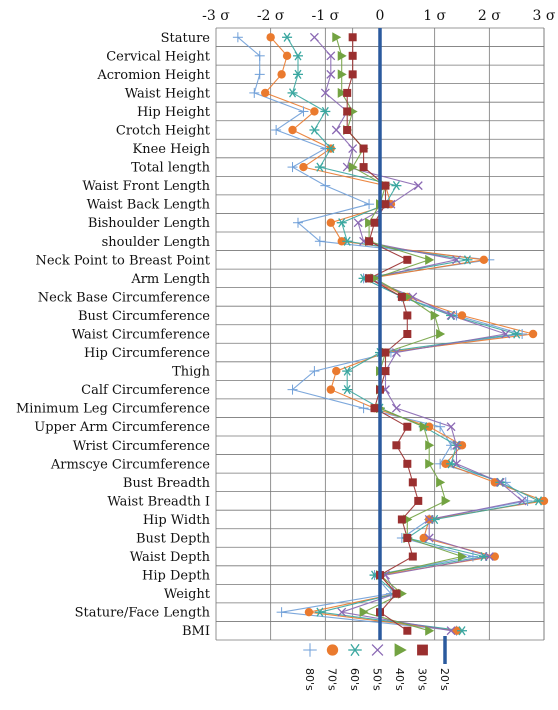  Describe the element at coordinates (489, 16) in the screenshot. I see `x-tick-label: 2 σ` at that location.